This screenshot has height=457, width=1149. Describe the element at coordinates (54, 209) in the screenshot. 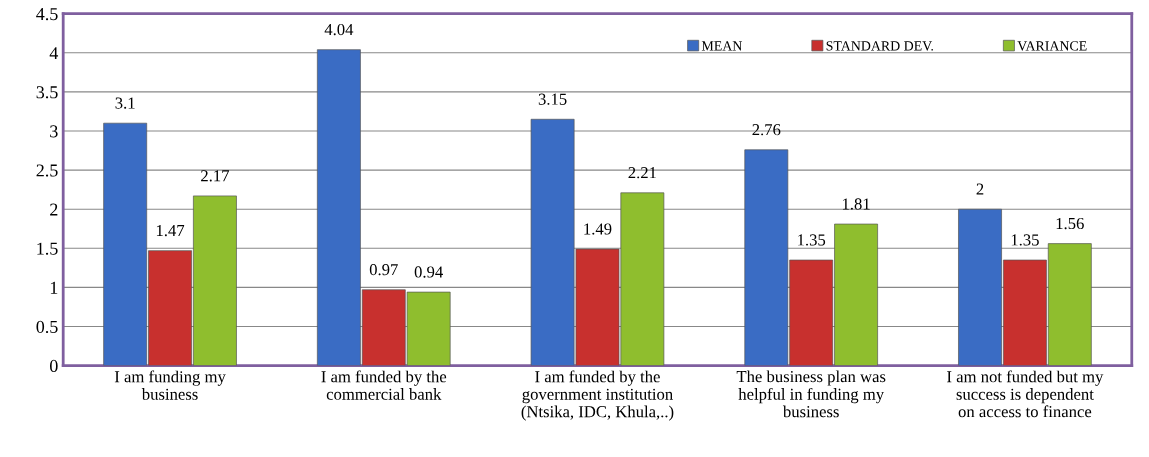

I see `y-tick-label: 2` at that location.